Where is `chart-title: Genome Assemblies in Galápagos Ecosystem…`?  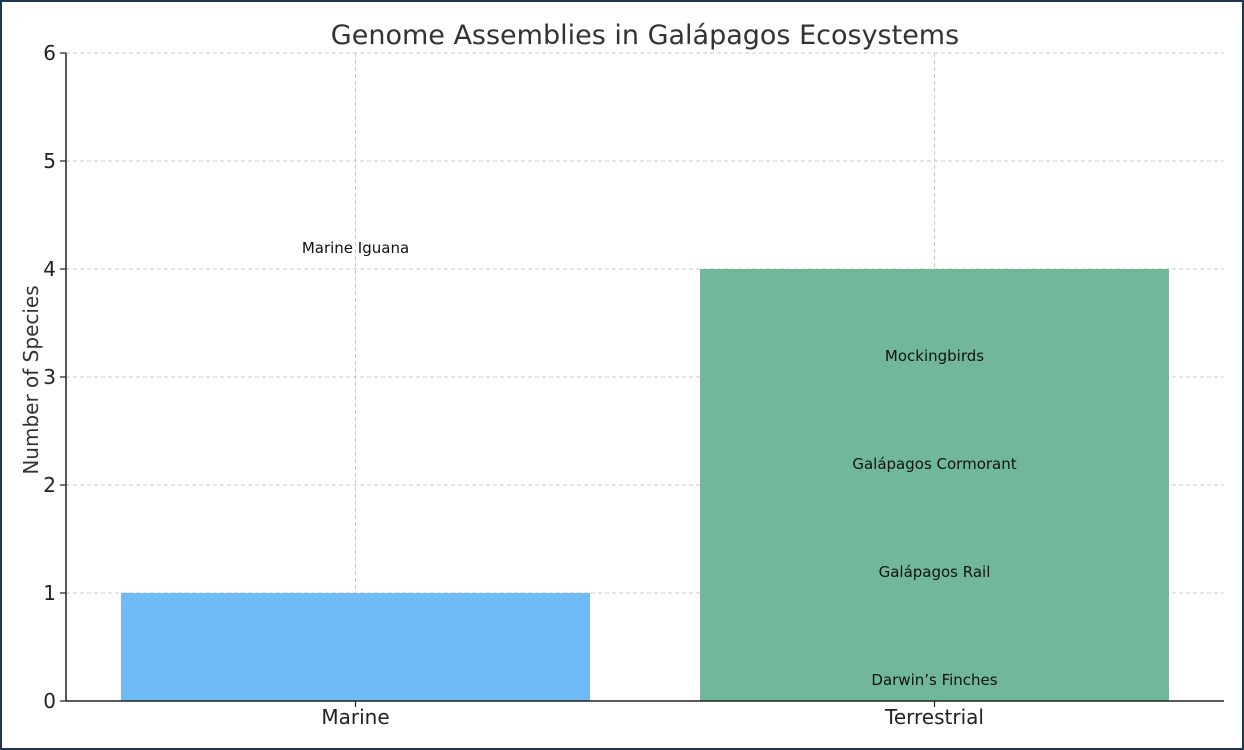
chart-title: Genome Assemblies in Galápagos Ecosystem… is located at coordinates (645, 35).